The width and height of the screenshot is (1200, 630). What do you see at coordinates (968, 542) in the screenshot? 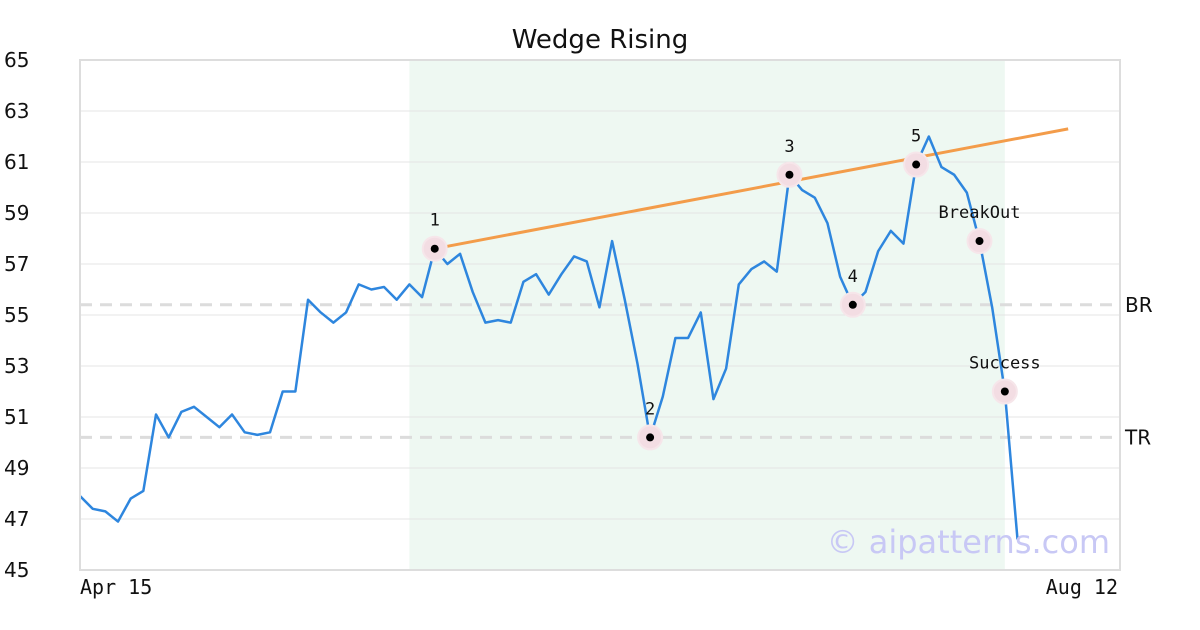
I see `watermark: © aipatterns.com` at bounding box center [968, 542].